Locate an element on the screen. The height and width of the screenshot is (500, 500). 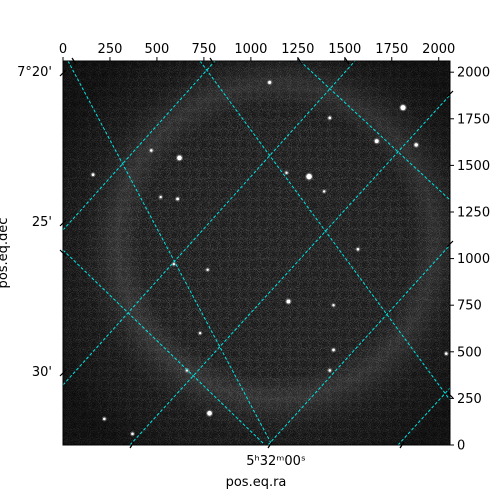
x-tick-label: 750 is located at coordinates (203, 49).